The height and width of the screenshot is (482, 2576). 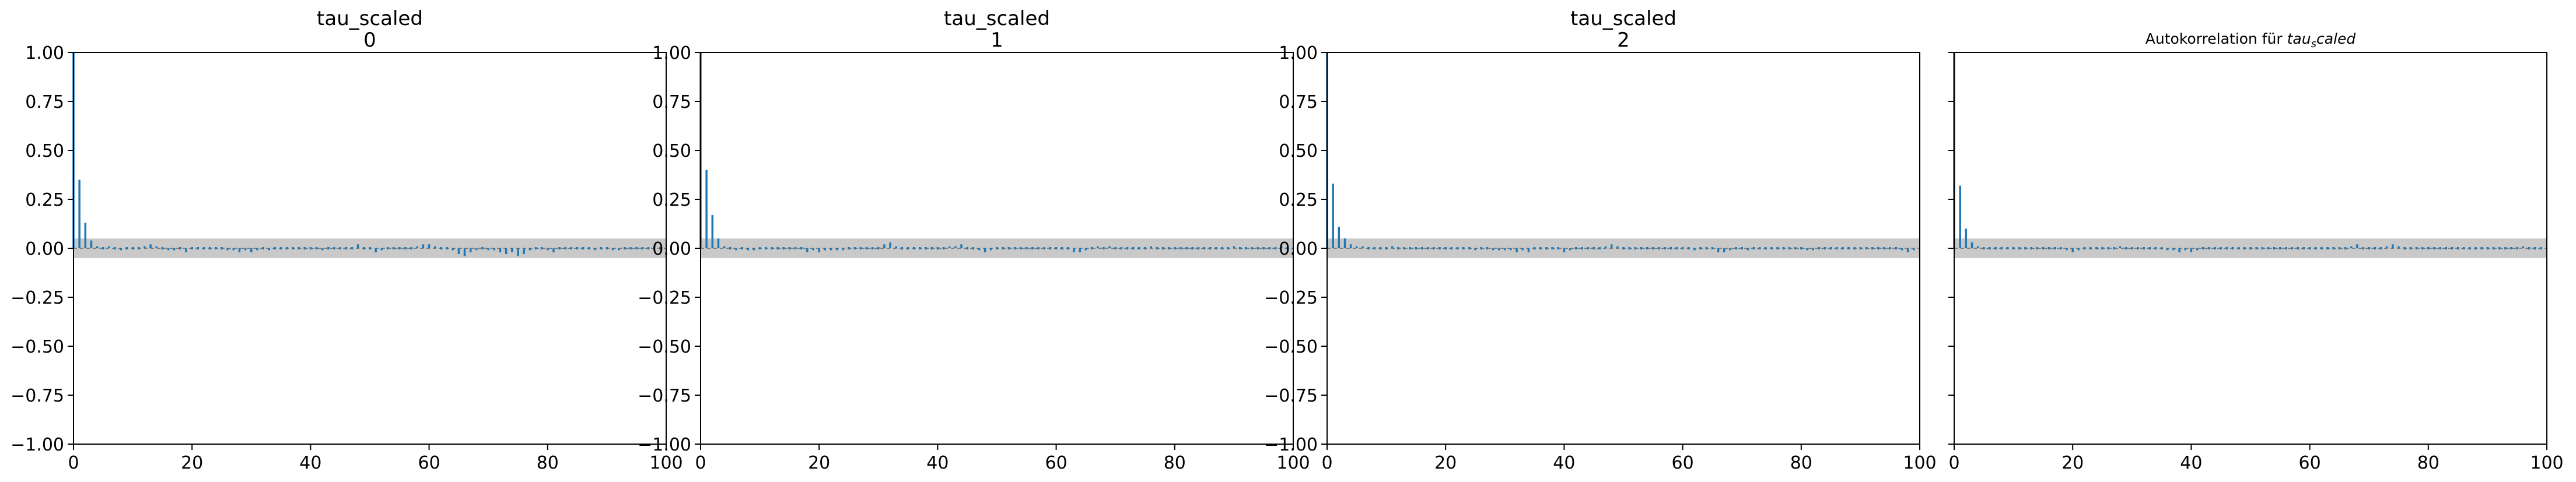 I want to click on title-text: Autokorrelation für, so click(x=2216, y=38).